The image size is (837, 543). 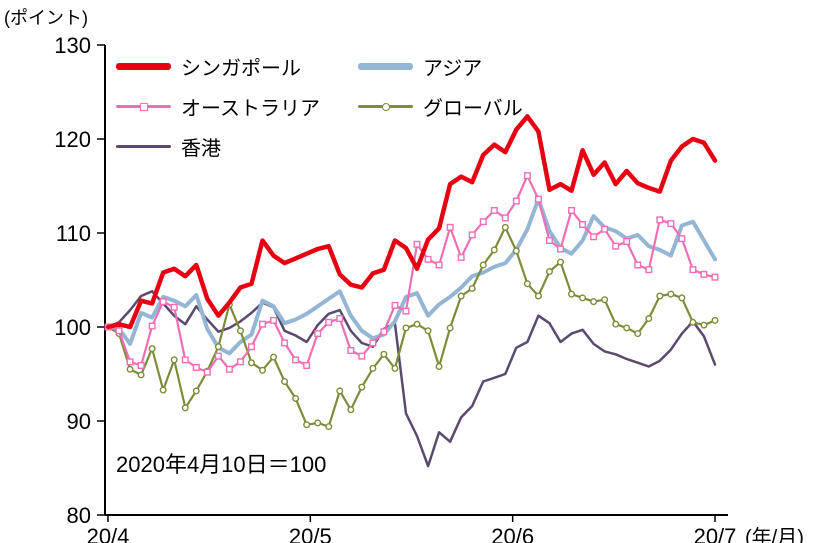 I want to click on legend-sample-global, so click(x=385, y=107).